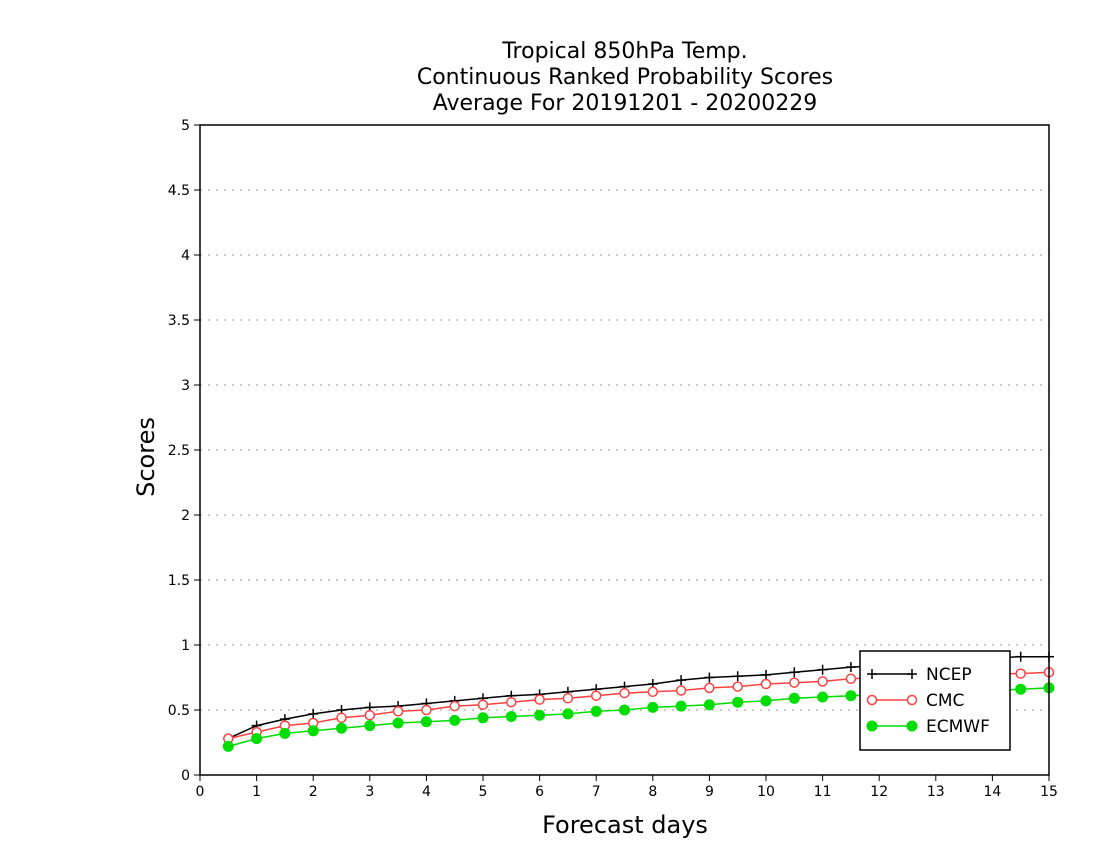 This screenshot has height=850, width=1100. I want to click on y-tick-label: 3.5, so click(179, 321).